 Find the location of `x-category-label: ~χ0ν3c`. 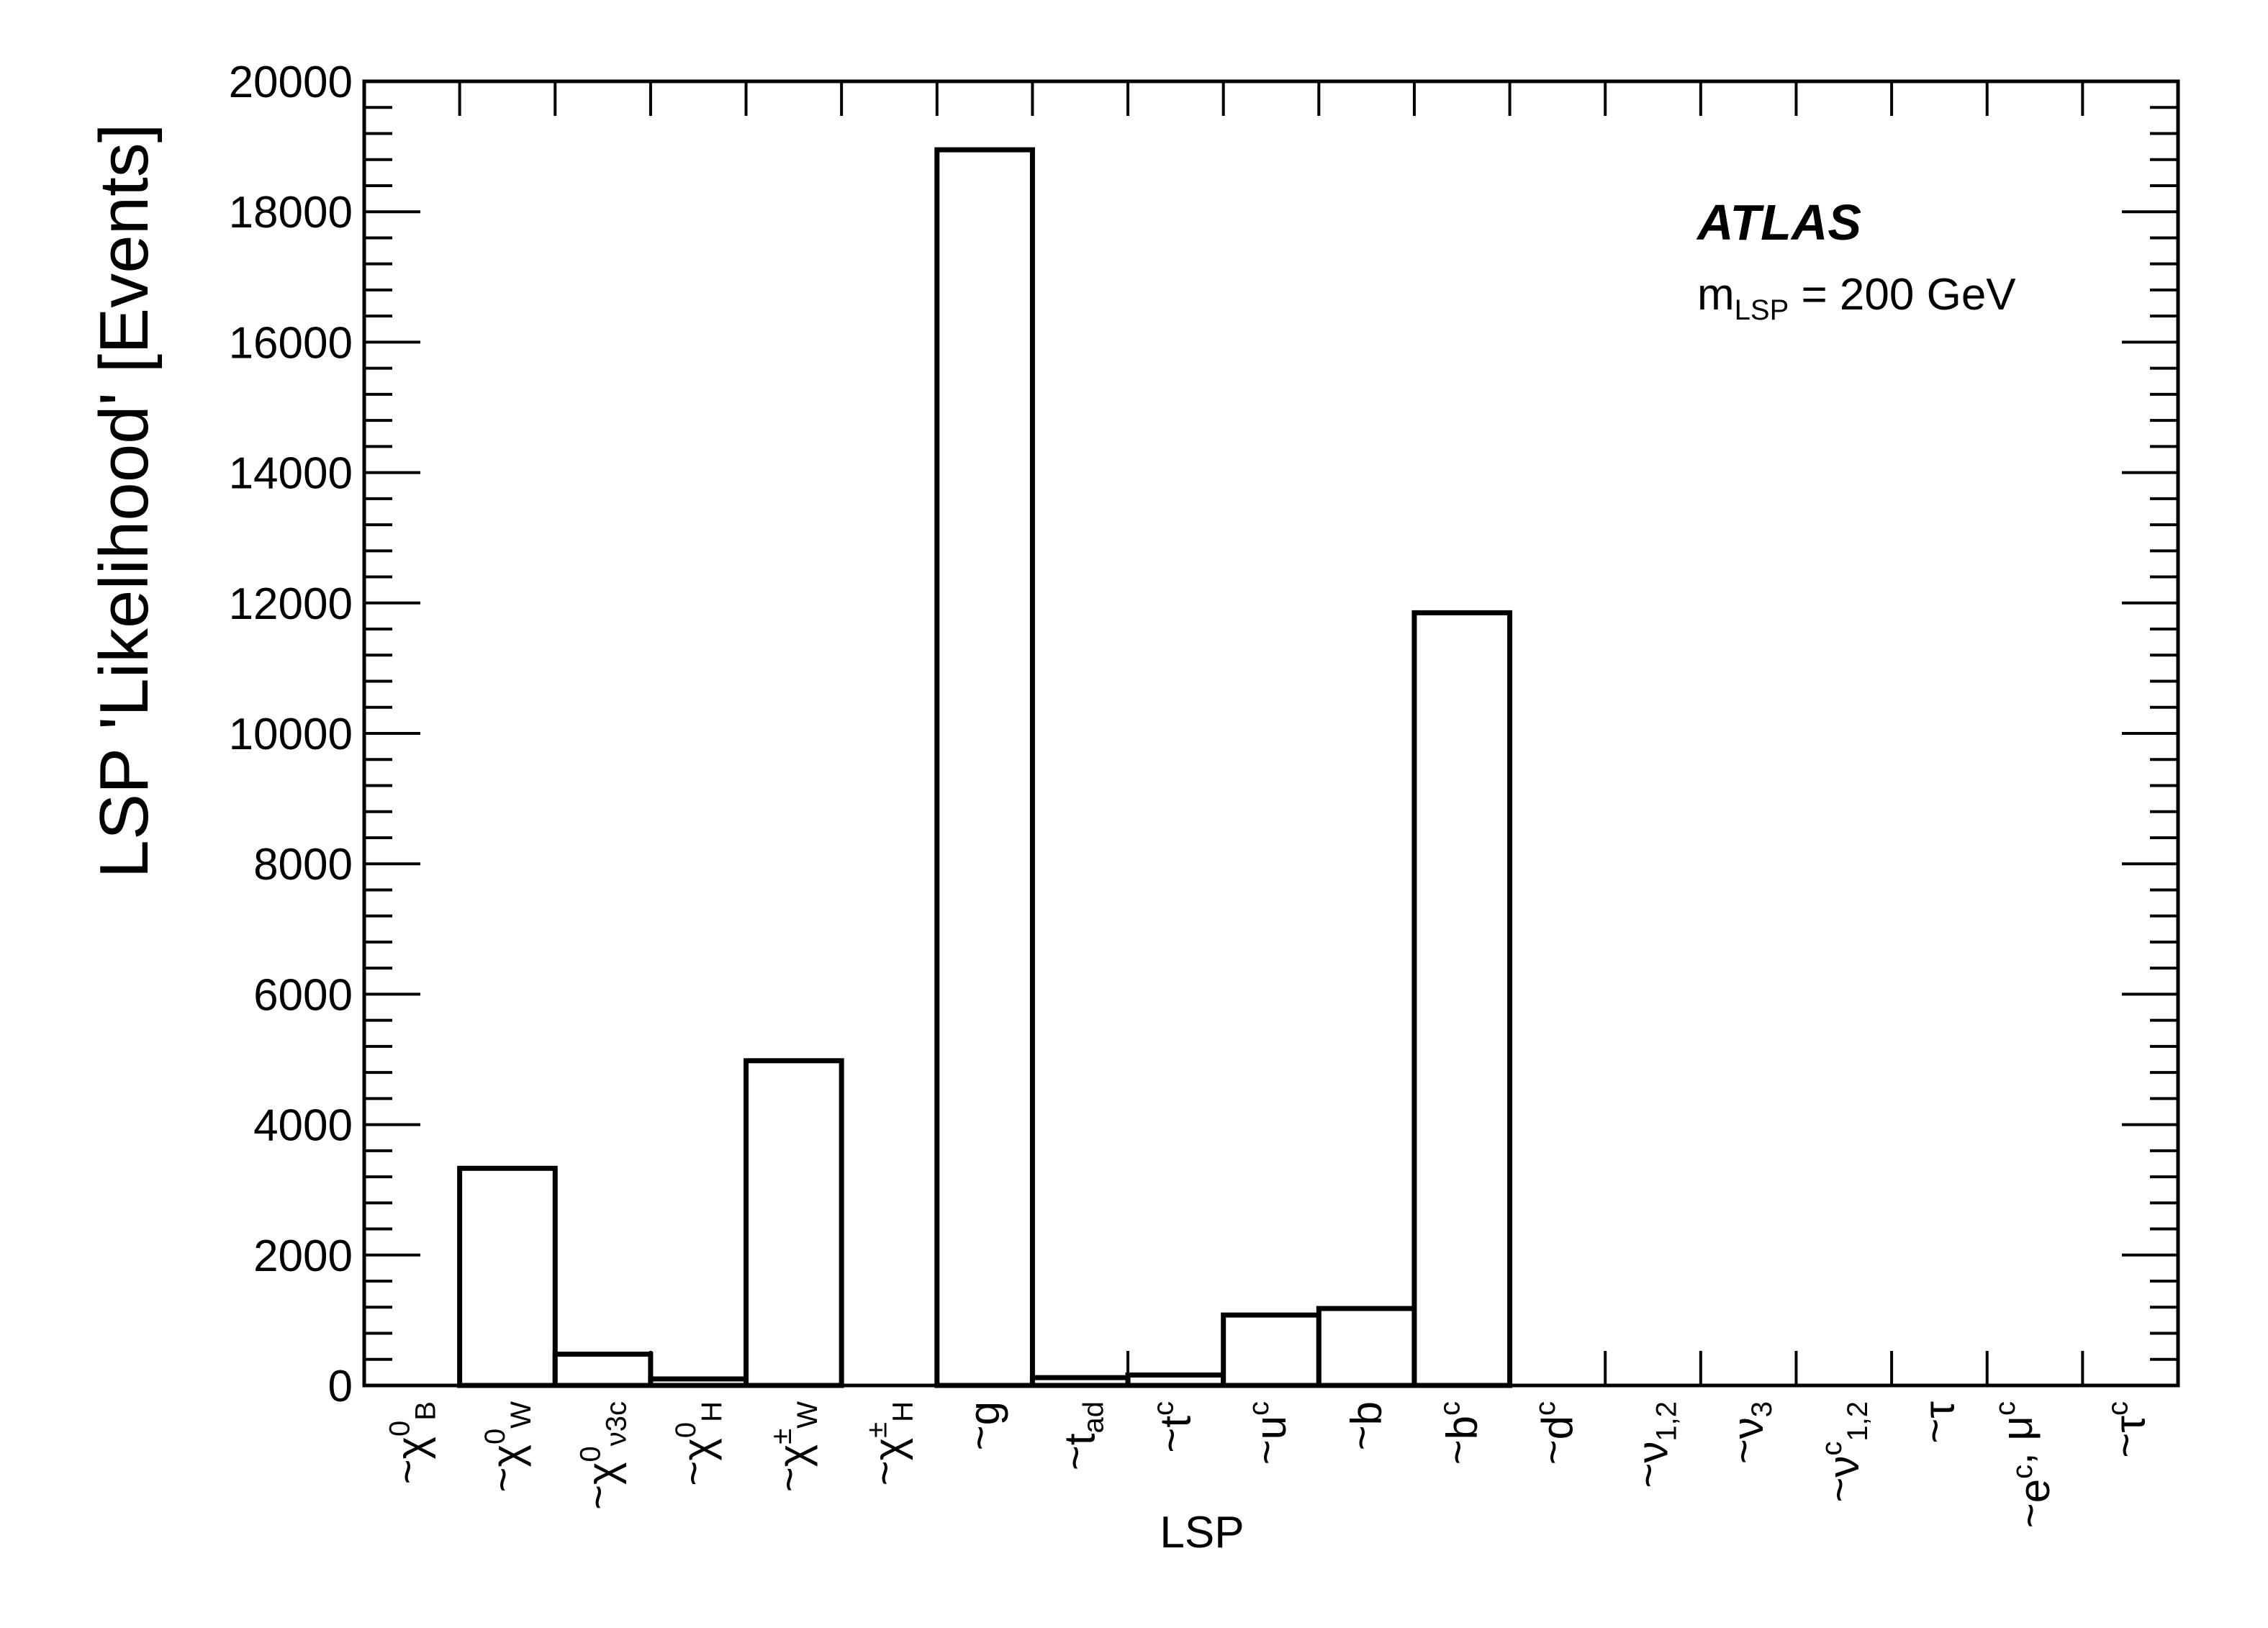

x-category-label: ~χ0ν3c is located at coordinates (603, 1455).